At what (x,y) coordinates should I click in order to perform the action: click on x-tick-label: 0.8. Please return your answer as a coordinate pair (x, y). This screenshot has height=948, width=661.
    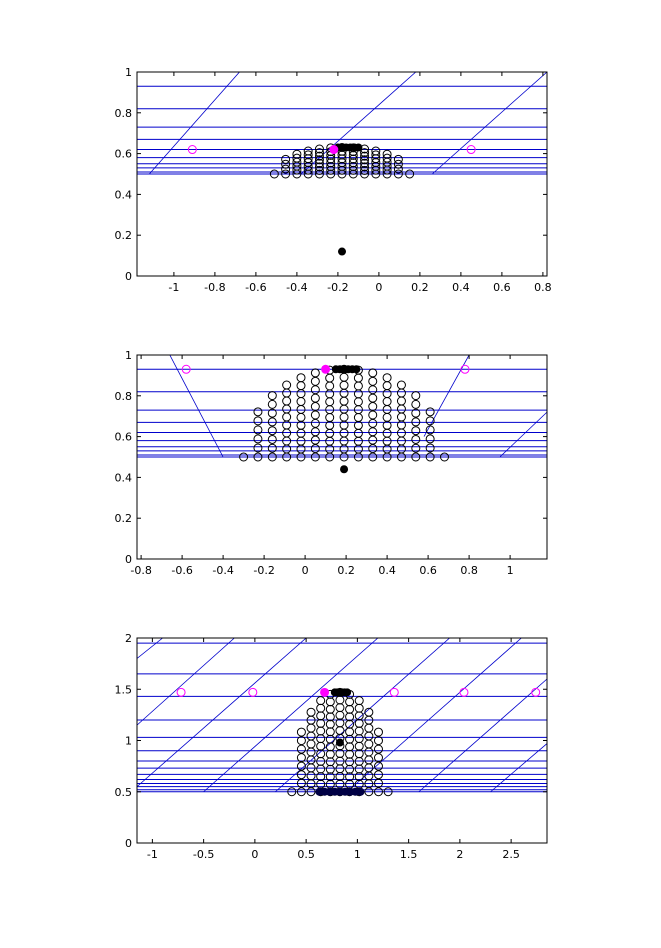
    Looking at the image, I should click on (469, 570).